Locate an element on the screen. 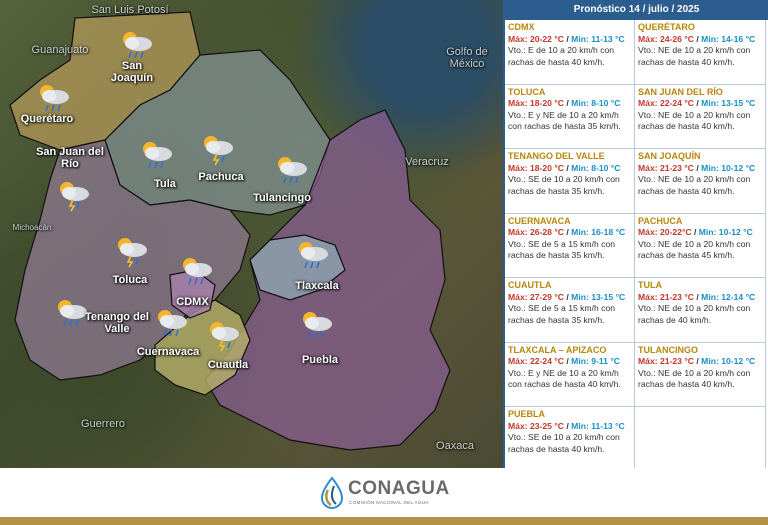  temperature-line: Máx: 23-25 °C / Min: 11-13 °C is located at coordinates (569, 427).